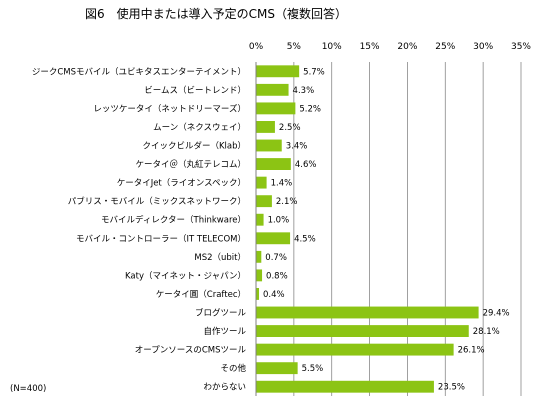 This screenshot has width=541, height=406. Describe the element at coordinates (521, 47) in the screenshot. I see `x-tick-label: 35%` at that location.